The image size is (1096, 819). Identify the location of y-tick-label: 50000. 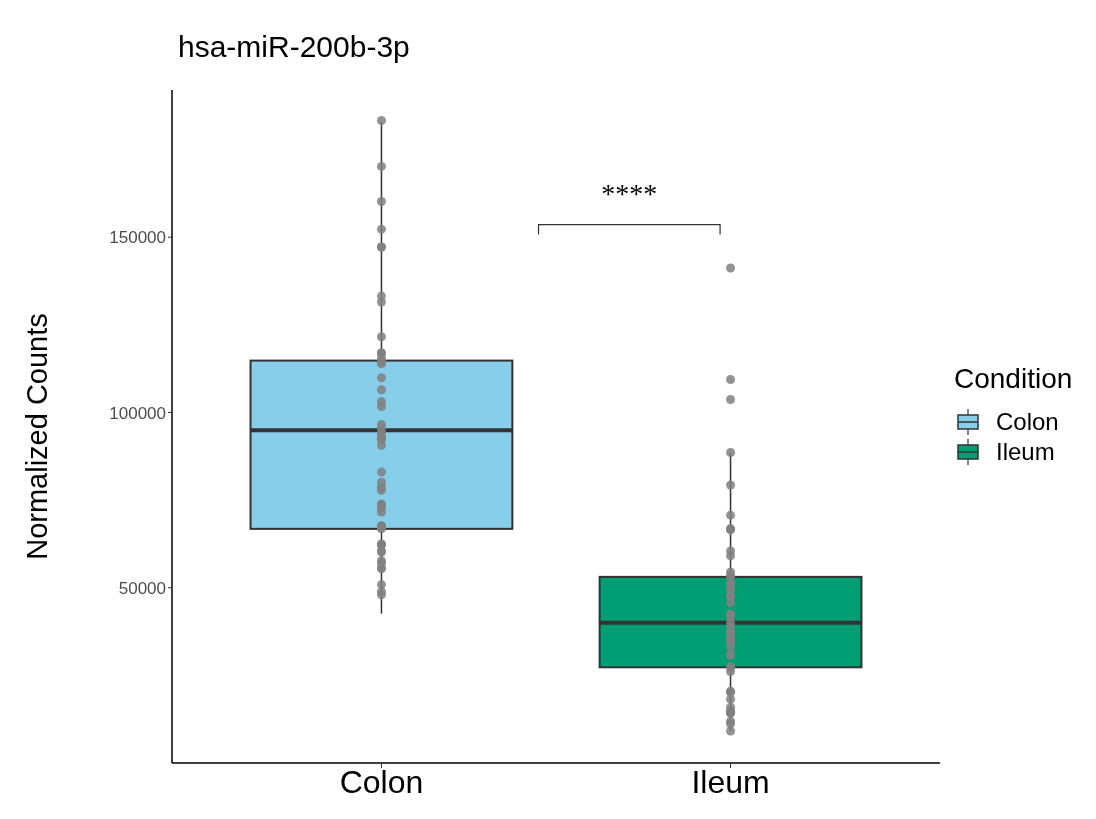
(142, 588).